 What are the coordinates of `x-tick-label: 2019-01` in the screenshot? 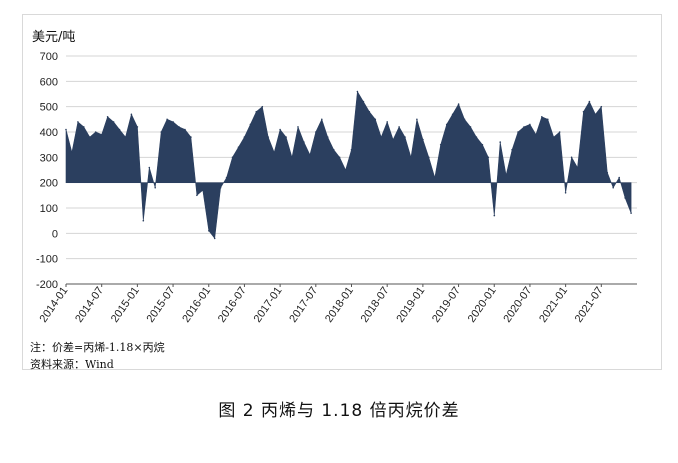 It's located at (410, 305).